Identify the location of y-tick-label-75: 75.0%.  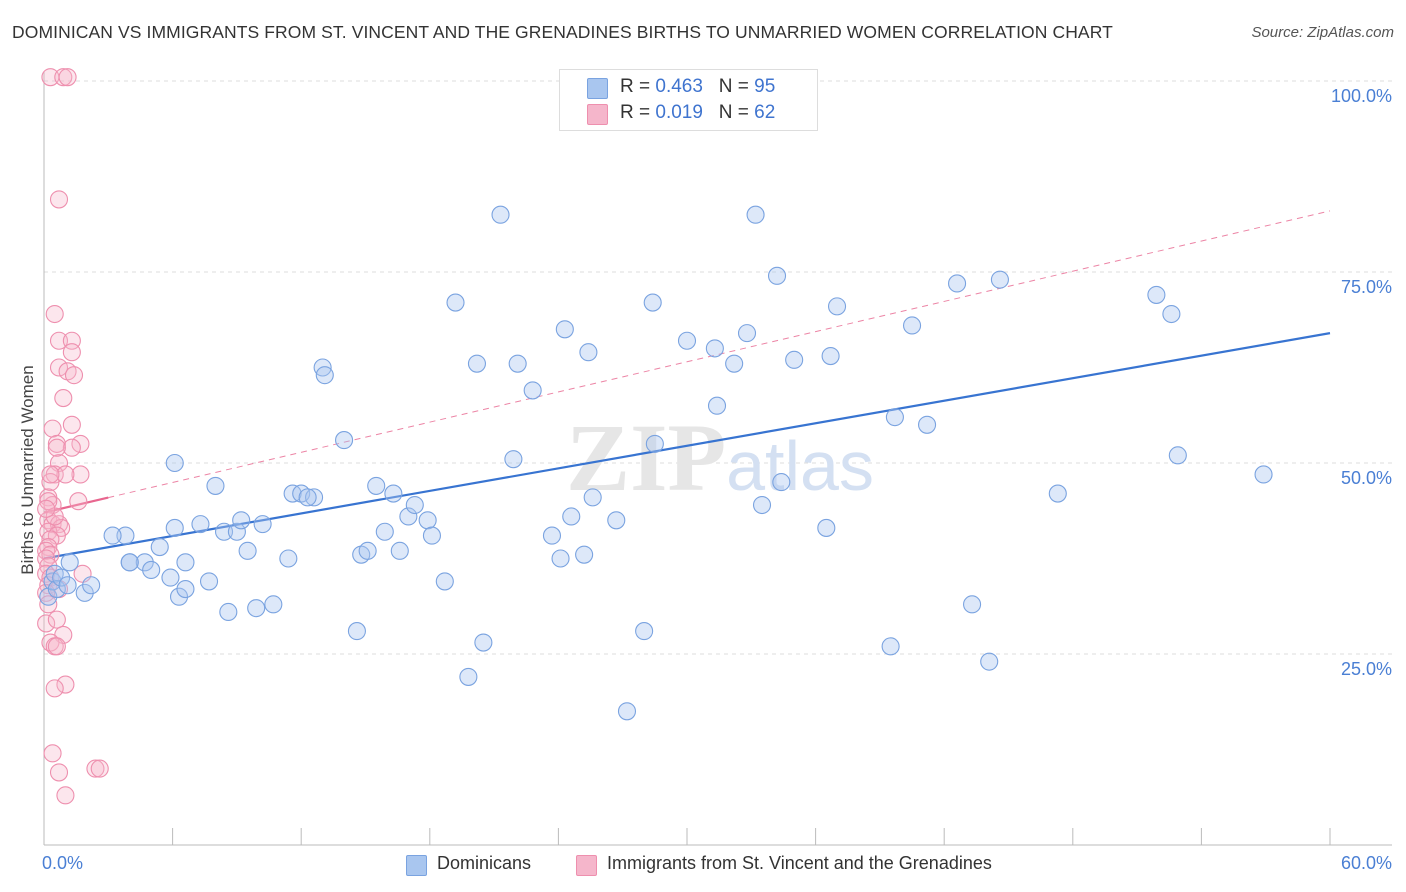
(1366, 287).